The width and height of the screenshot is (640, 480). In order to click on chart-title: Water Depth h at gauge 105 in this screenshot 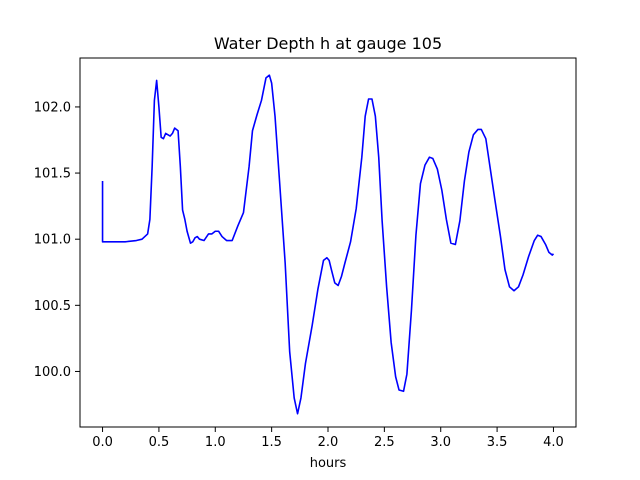, I will do `click(328, 43)`.